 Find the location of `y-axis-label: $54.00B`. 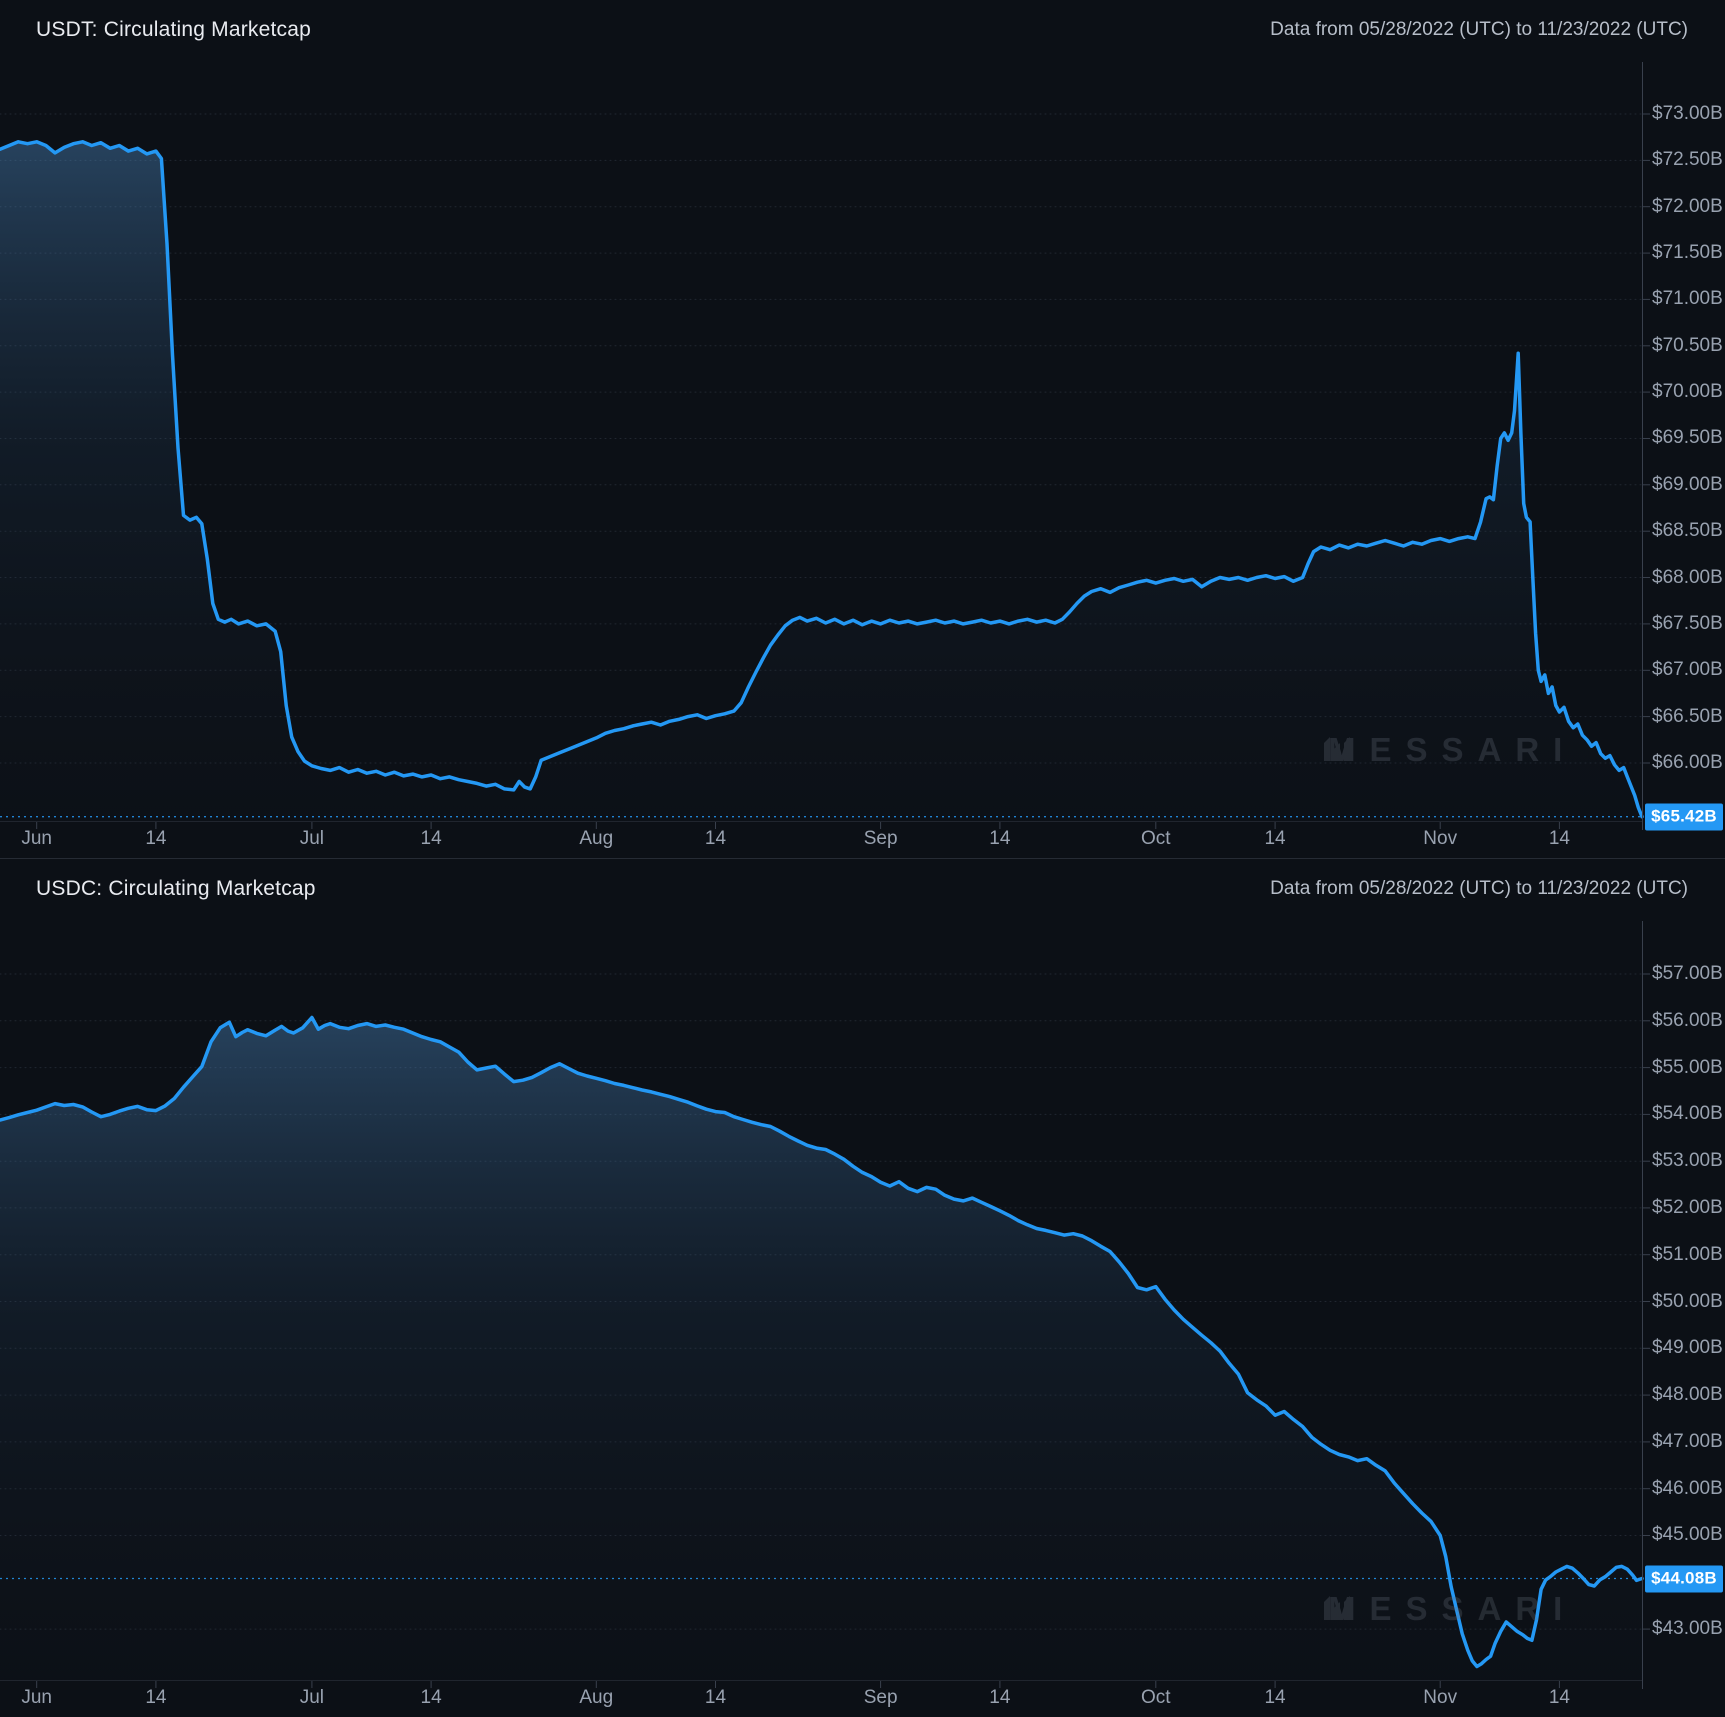

y-axis-label: $54.00B is located at coordinates (1687, 1114).